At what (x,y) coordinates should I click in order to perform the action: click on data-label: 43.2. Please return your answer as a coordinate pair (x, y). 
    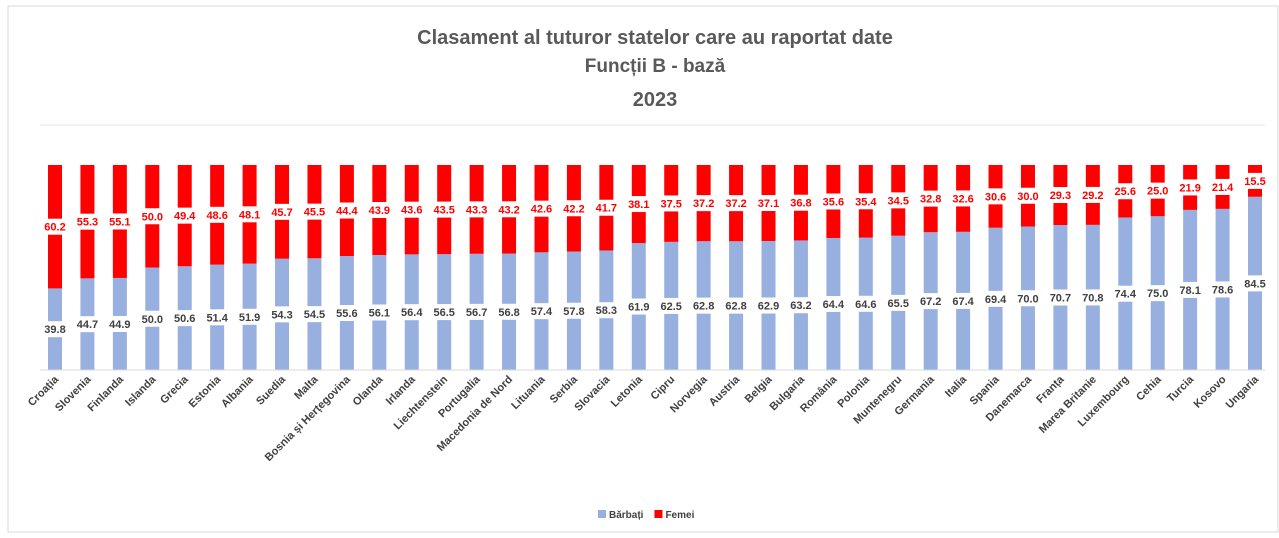
    Looking at the image, I should click on (508, 210).